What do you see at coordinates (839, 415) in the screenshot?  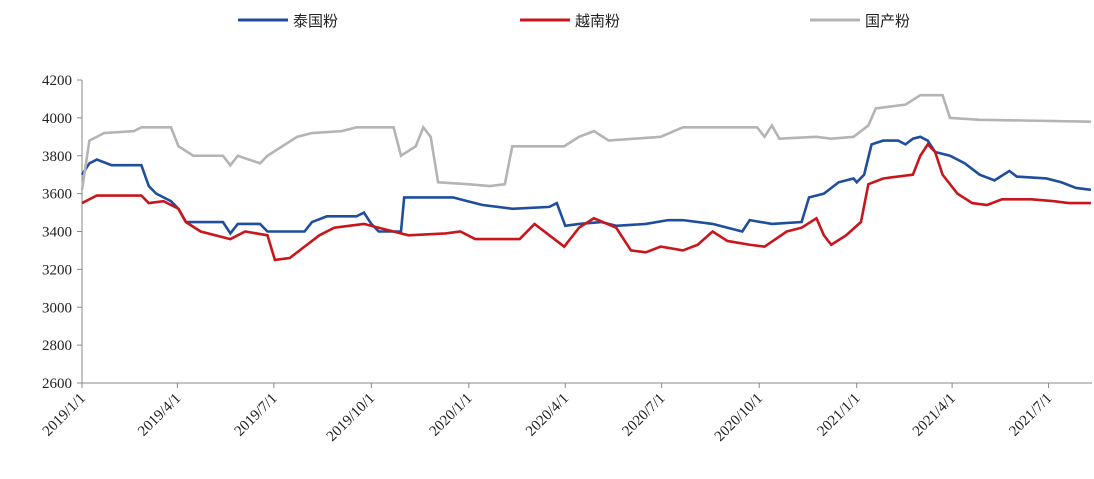 I see `x-tick-label: 2021/1/1` at bounding box center [839, 415].